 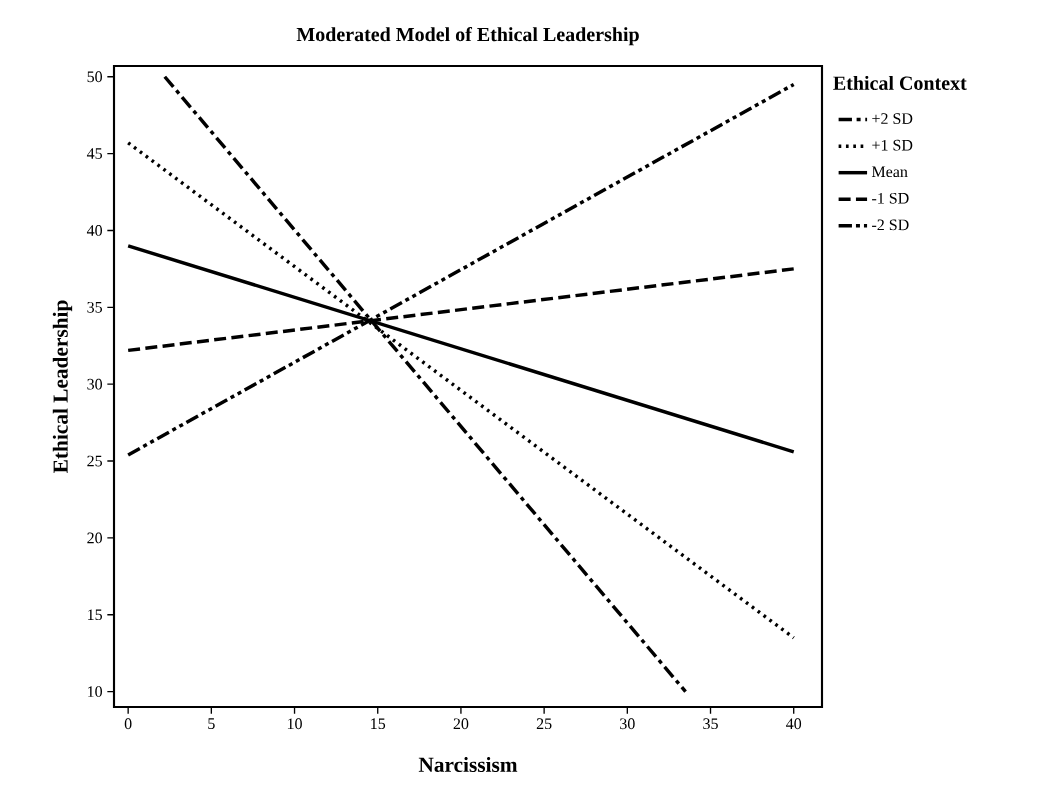 I want to click on x-tick-label: 35, so click(x=710, y=724).